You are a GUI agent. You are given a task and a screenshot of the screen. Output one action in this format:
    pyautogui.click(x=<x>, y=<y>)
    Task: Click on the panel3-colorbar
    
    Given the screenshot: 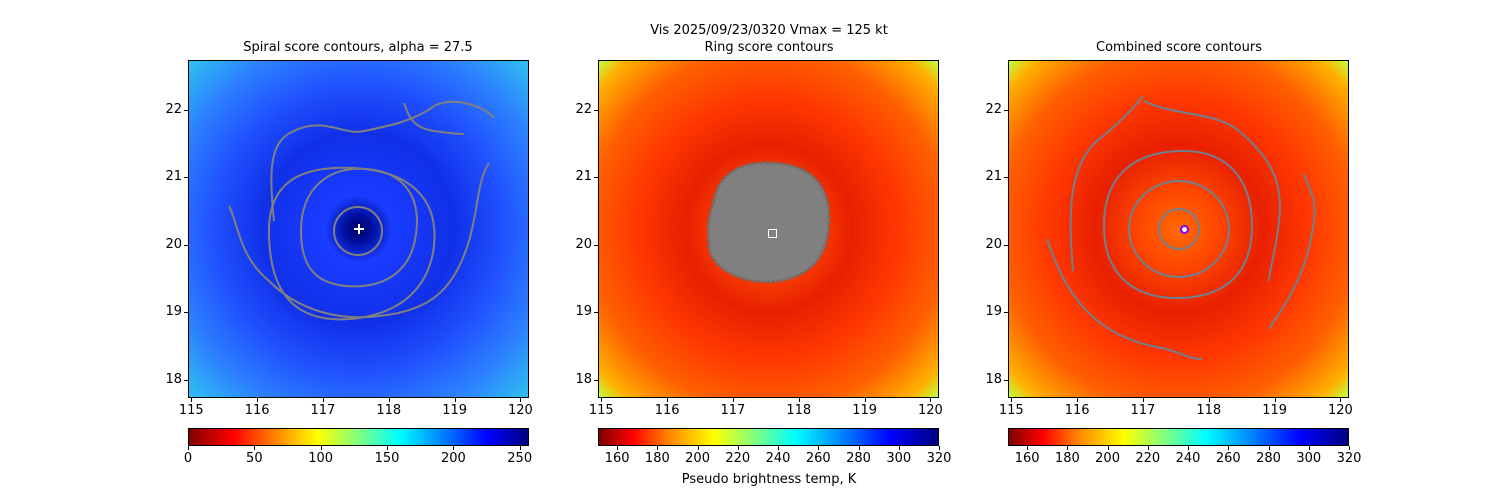 What is the action you would take?
    pyautogui.click(x=1178, y=437)
    